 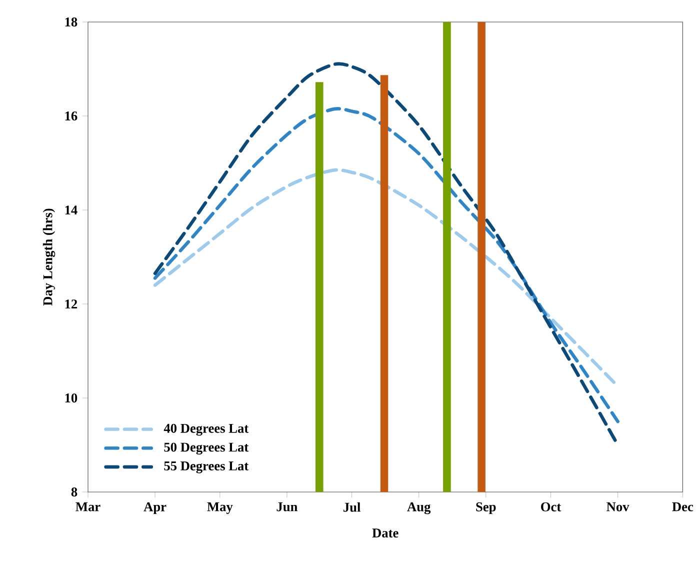 What do you see at coordinates (287, 507) in the screenshot?
I see `x-tick-label: Jun` at bounding box center [287, 507].